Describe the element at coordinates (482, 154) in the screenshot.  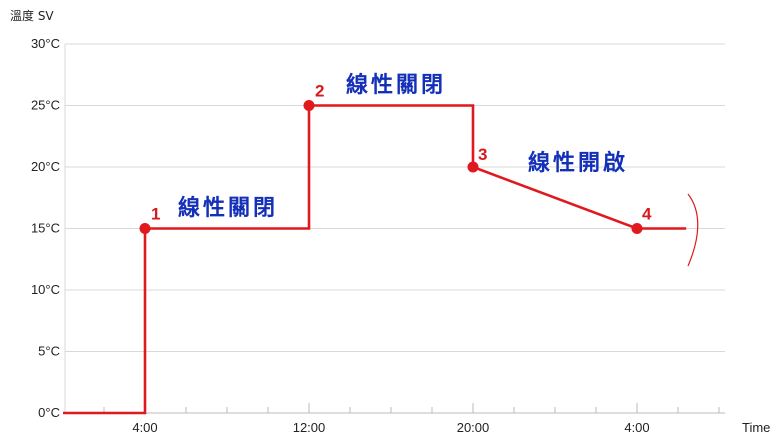
I see `marker-label-3: 3` at that location.